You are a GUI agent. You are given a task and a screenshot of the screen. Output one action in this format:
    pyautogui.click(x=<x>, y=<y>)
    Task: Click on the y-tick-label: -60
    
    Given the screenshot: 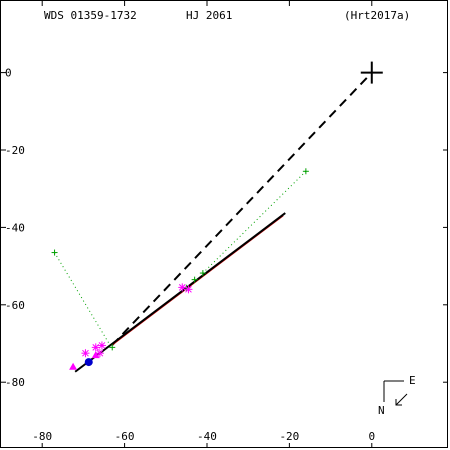 What is the action you would take?
    pyautogui.click(x=15, y=305)
    